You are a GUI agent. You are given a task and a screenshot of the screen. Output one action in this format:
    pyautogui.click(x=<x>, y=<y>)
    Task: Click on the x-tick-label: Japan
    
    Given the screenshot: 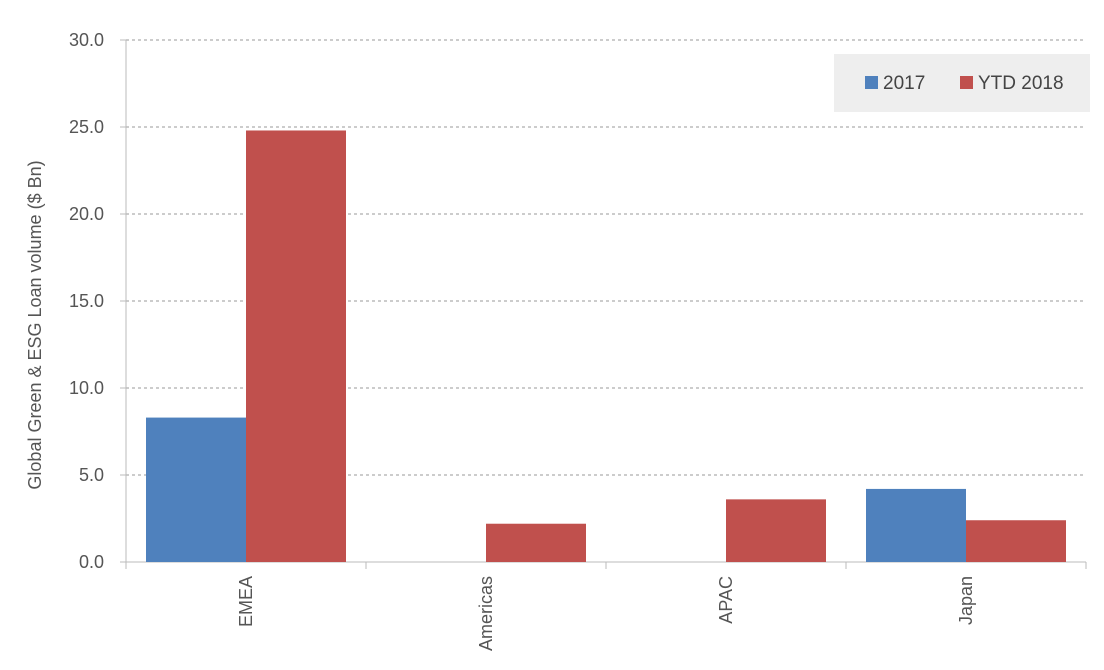 What is the action you would take?
    pyautogui.click(x=966, y=600)
    